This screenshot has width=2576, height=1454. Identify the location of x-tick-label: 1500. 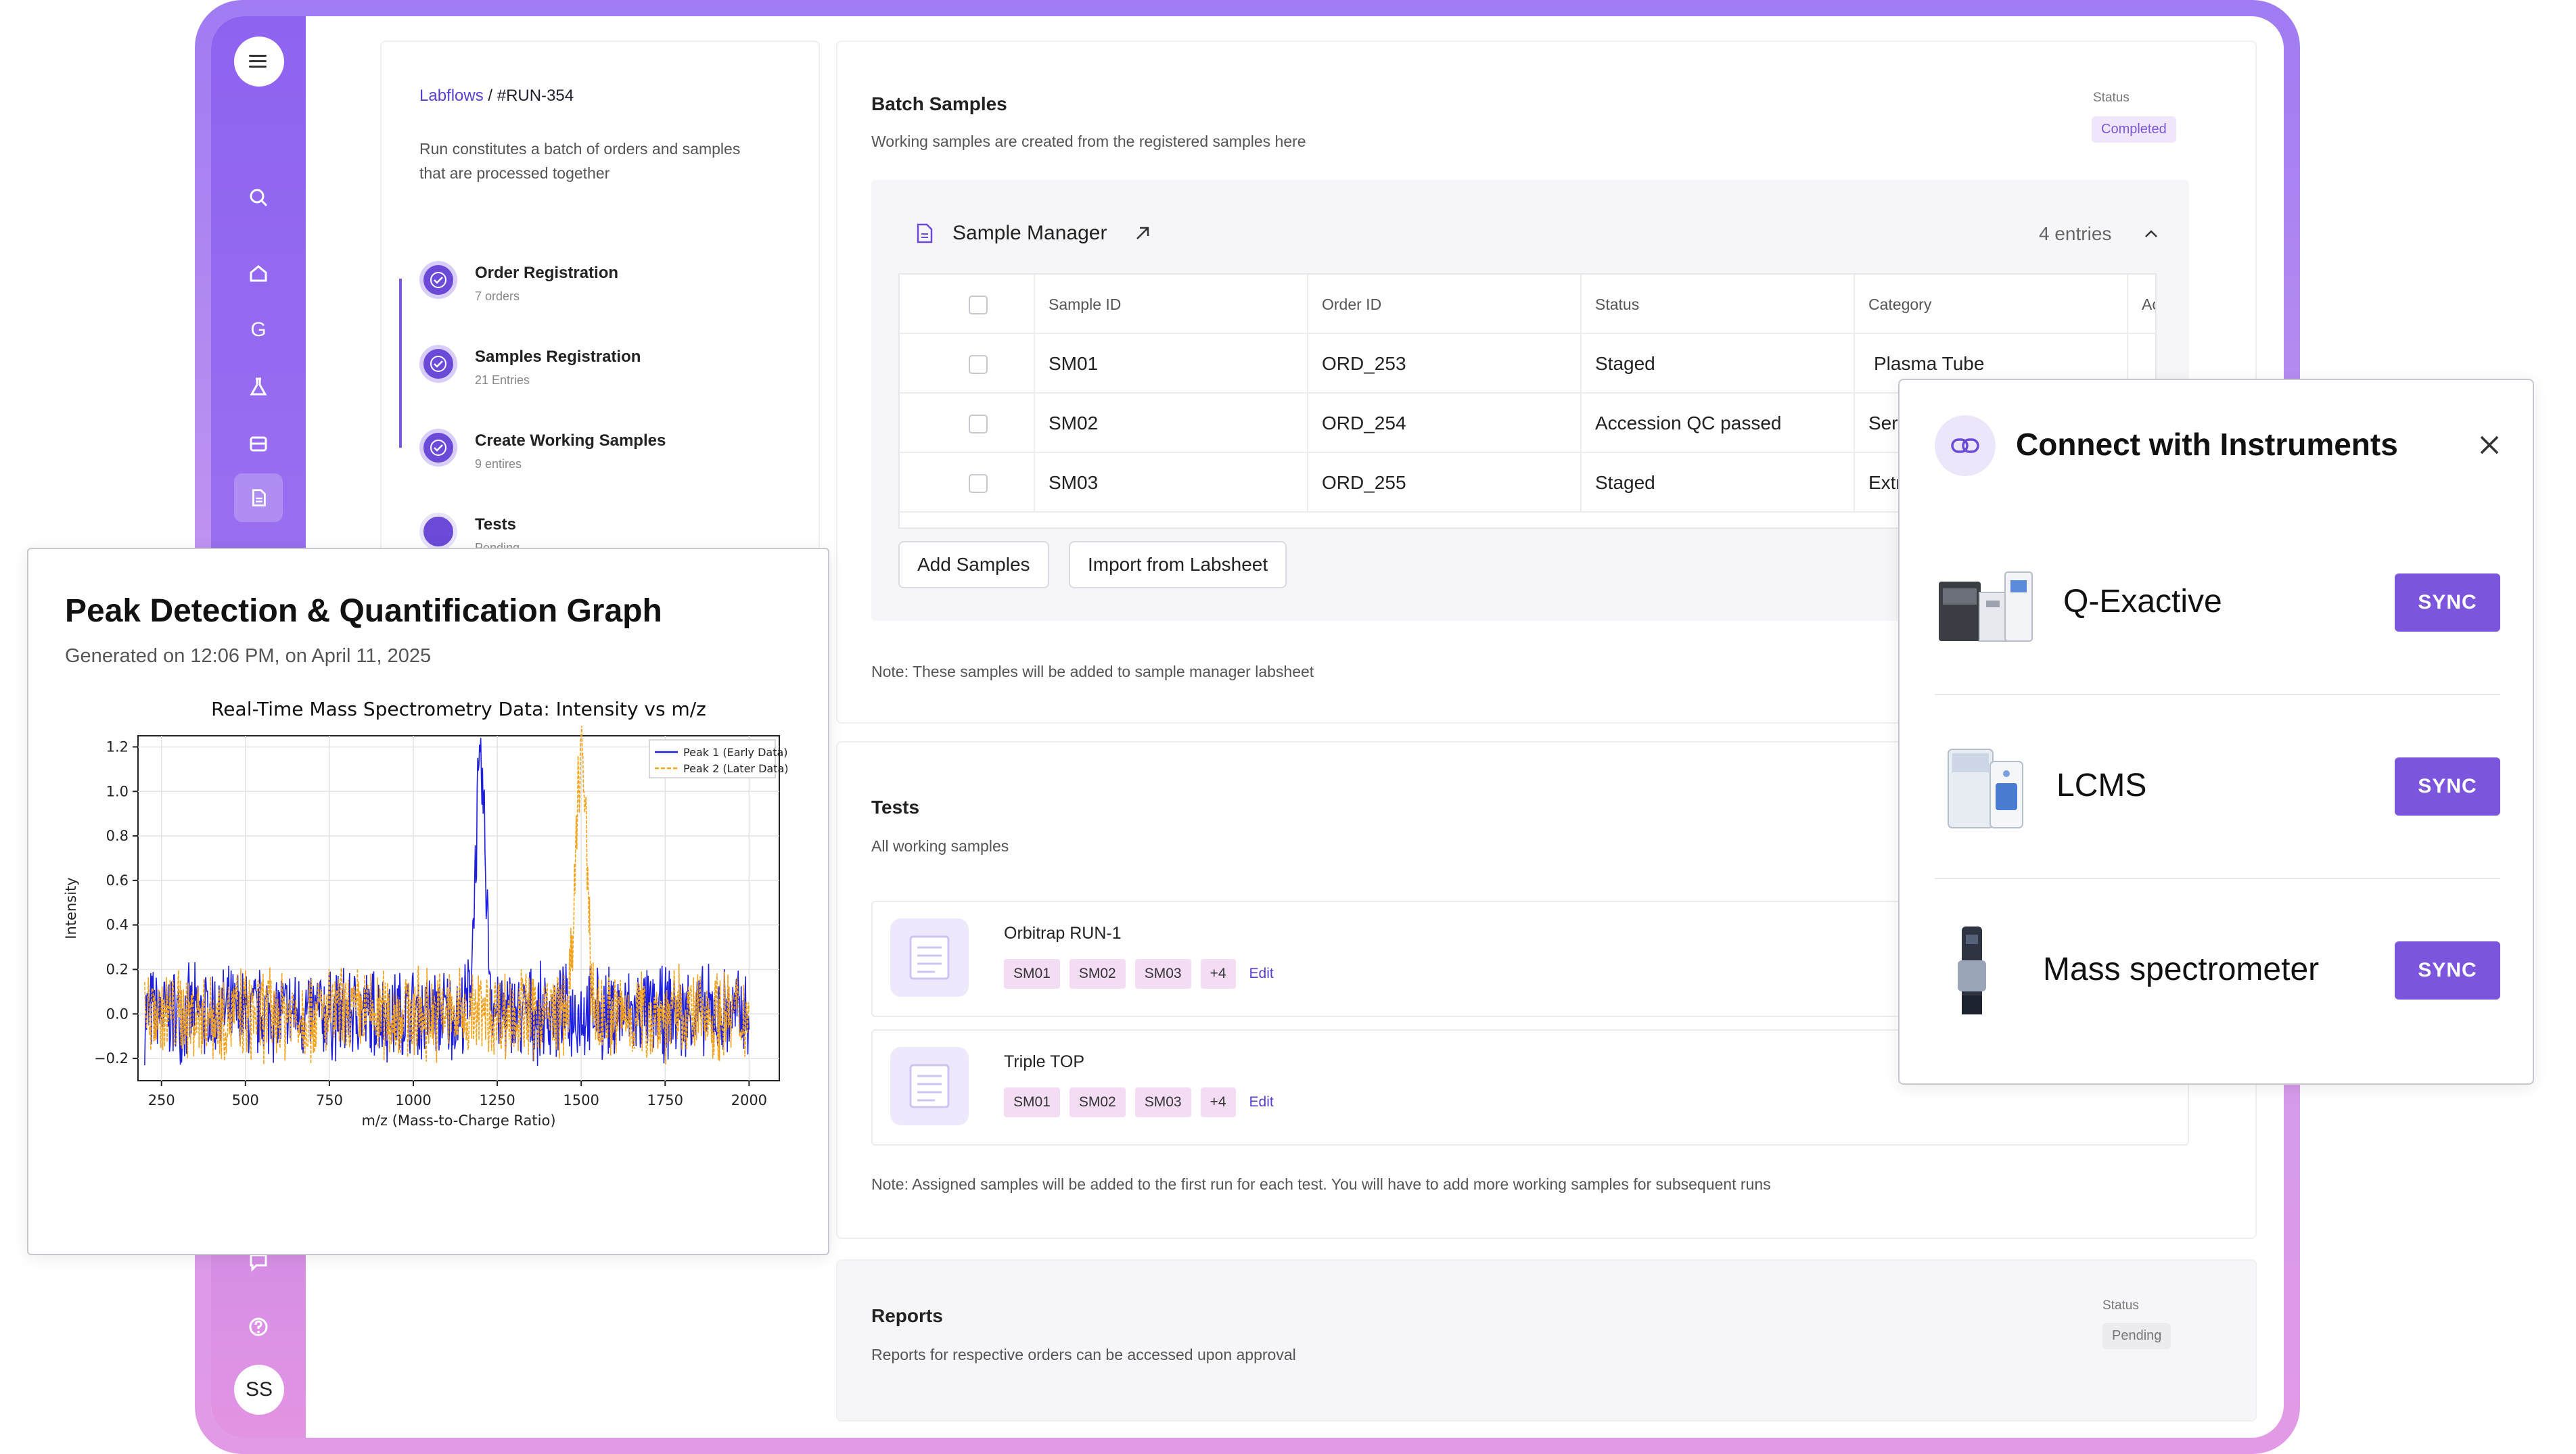
(581, 1100).